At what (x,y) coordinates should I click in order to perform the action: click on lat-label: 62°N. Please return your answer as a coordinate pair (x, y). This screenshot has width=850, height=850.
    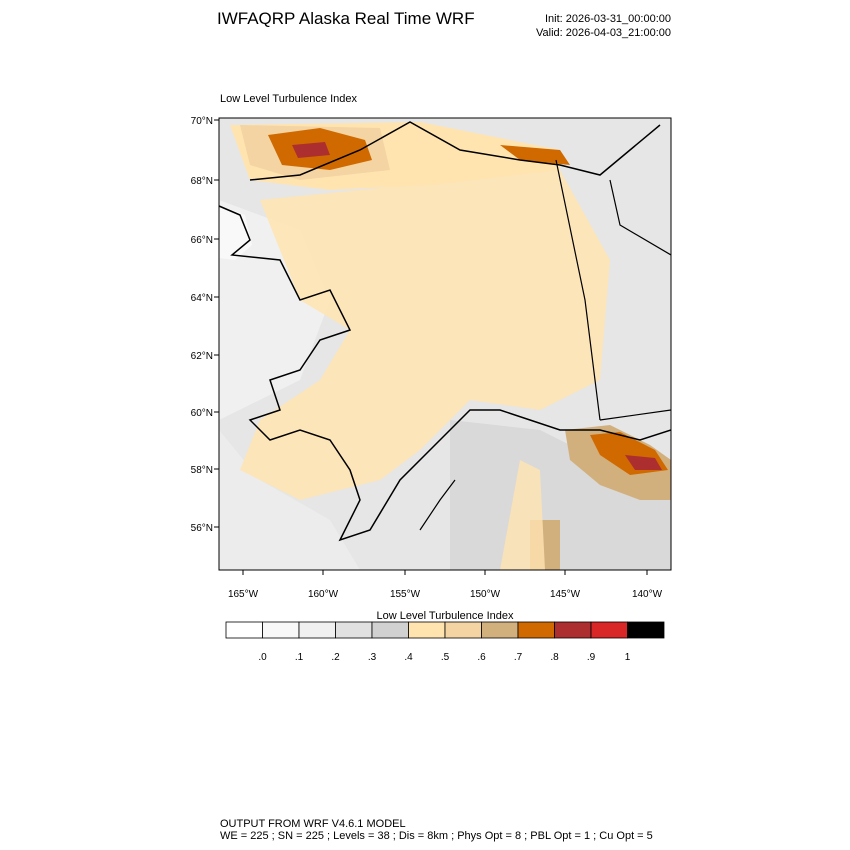
    Looking at the image, I should click on (202, 356).